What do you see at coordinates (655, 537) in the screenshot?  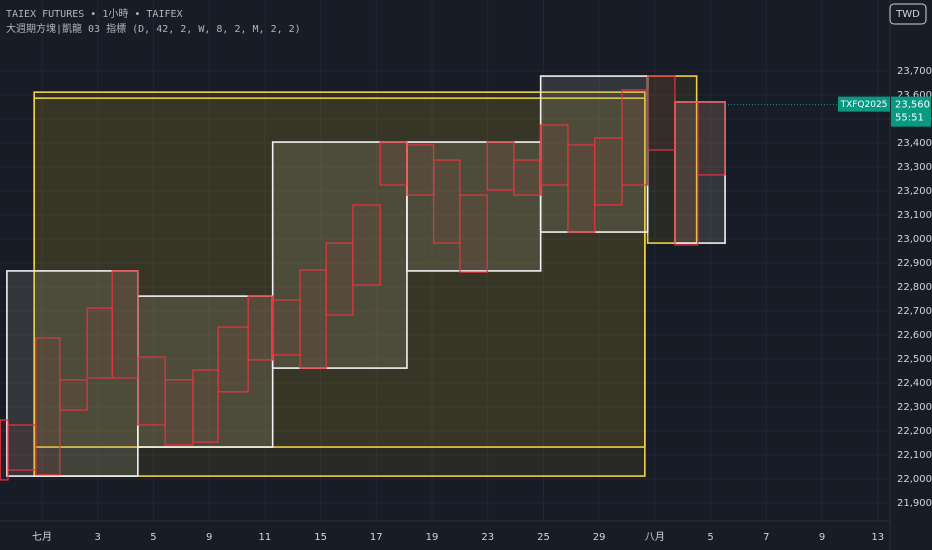 I see `x-tick-label: 八月` at bounding box center [655, 537].